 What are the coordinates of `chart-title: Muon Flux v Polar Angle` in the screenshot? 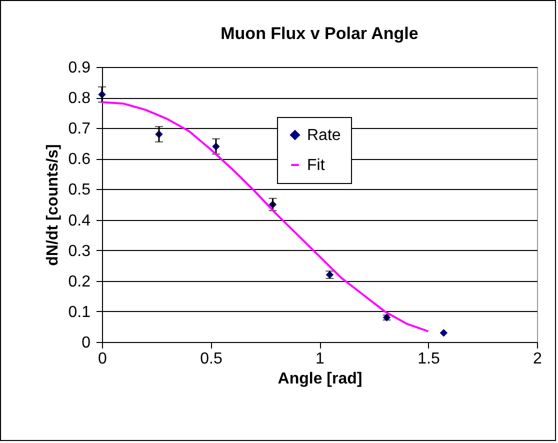 It's located at (319, 33).